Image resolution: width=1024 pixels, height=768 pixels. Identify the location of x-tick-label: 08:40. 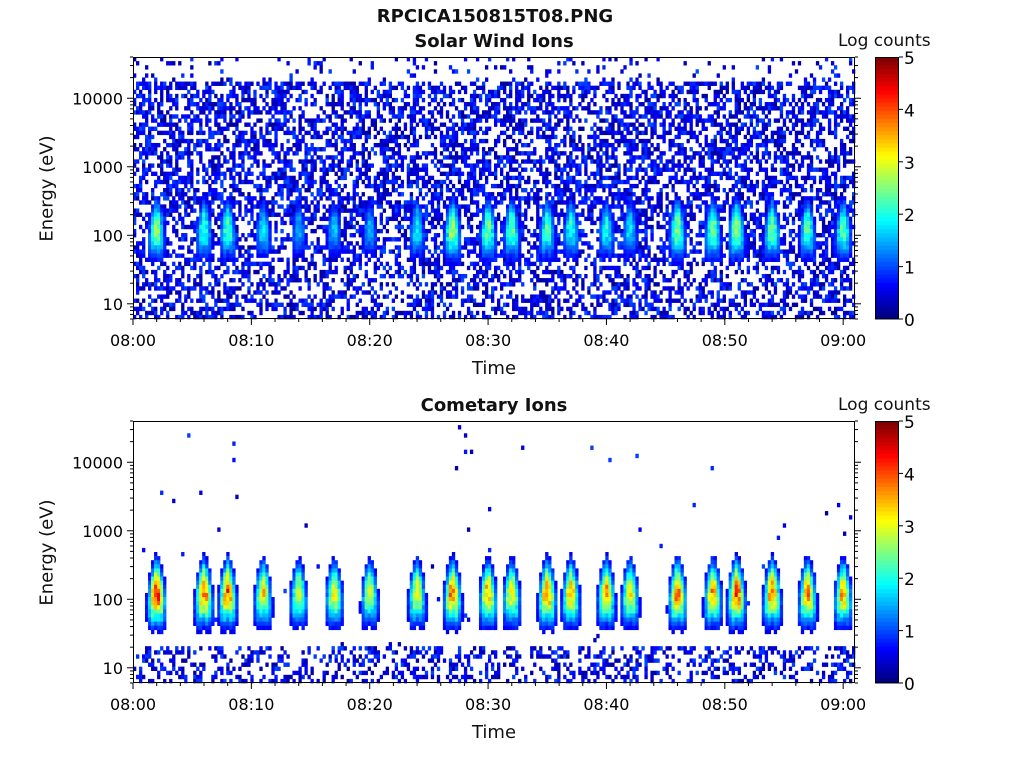
(606, 340).